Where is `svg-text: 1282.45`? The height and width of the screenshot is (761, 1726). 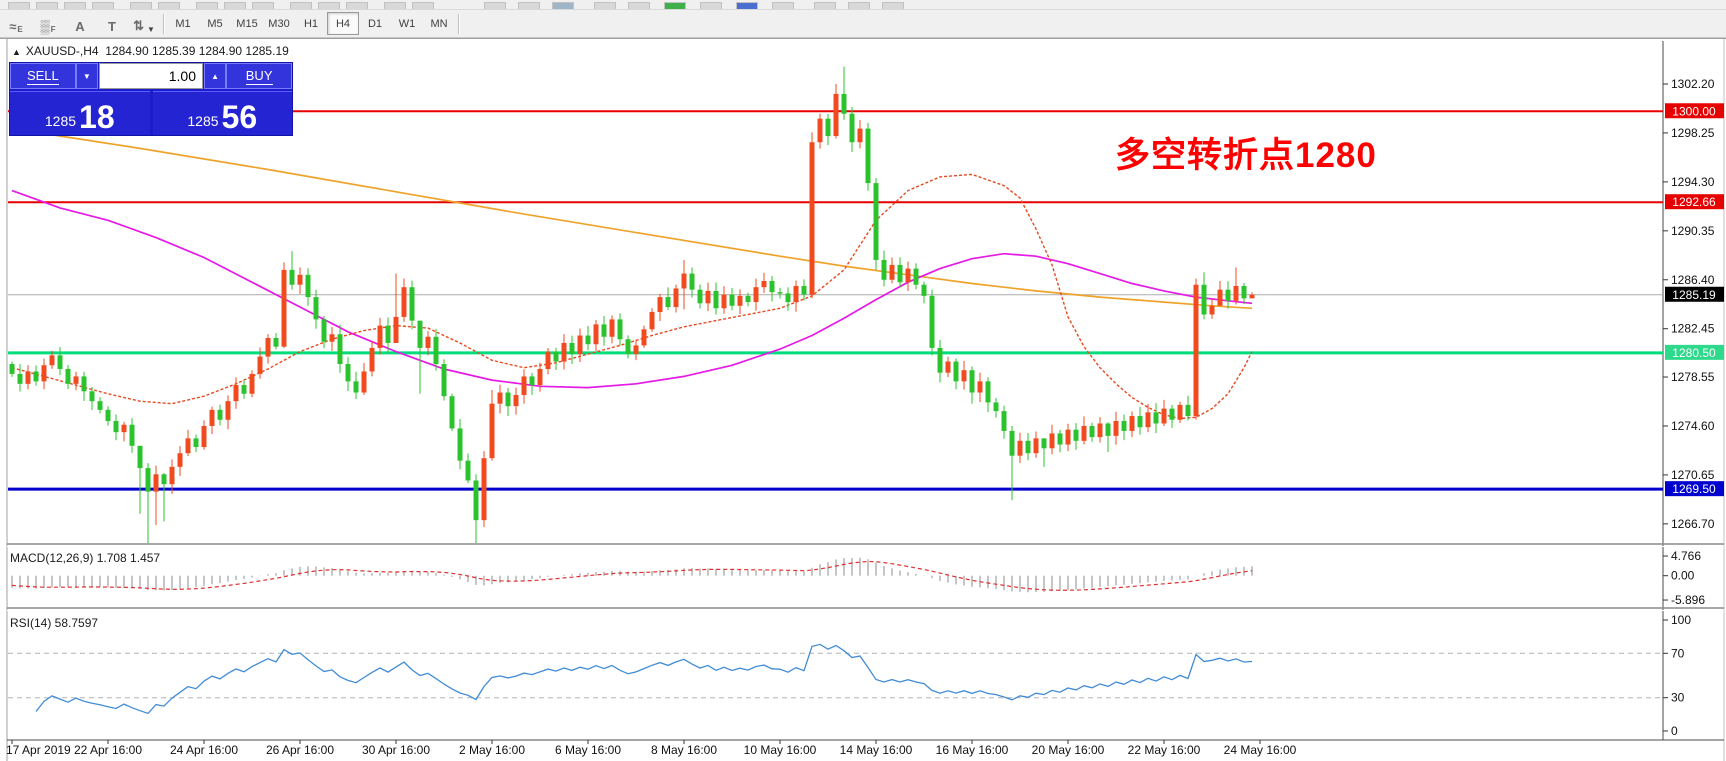 svg-text: 1282.45 is located at coordinates (1693, 329).